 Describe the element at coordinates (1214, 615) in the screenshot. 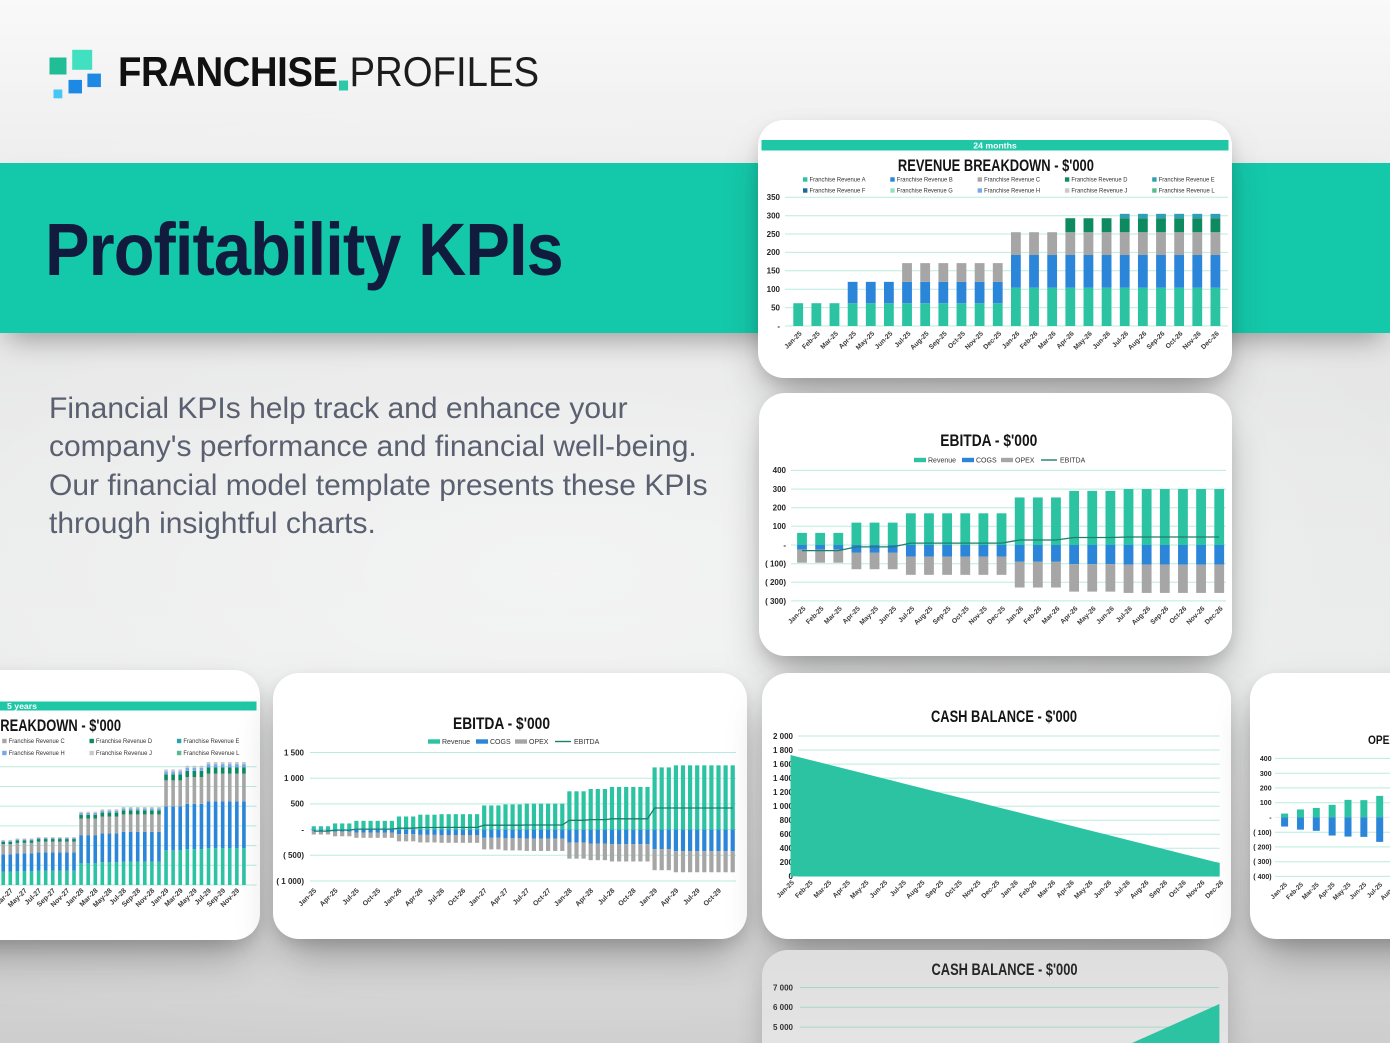

I see `svg-text: Dec-26` at that location.